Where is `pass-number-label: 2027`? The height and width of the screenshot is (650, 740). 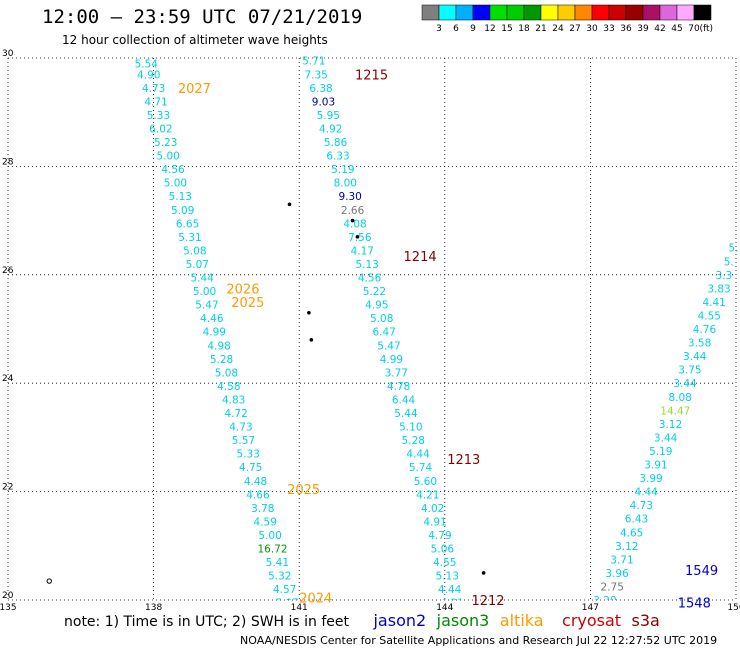
pass-number-label: 2027 is located at coordinates (194, 89).